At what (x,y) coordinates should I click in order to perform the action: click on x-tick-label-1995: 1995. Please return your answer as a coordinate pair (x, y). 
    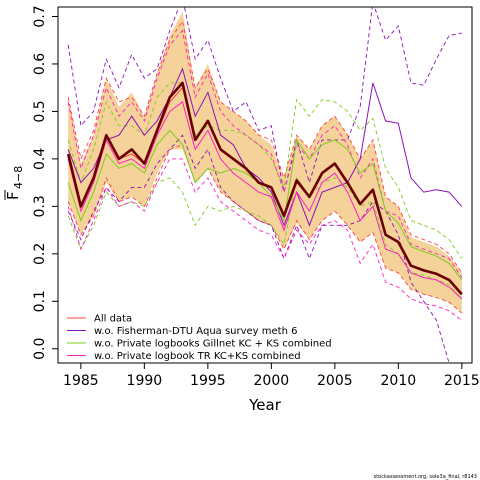
    Looking at the image, I should click on (208, 381).